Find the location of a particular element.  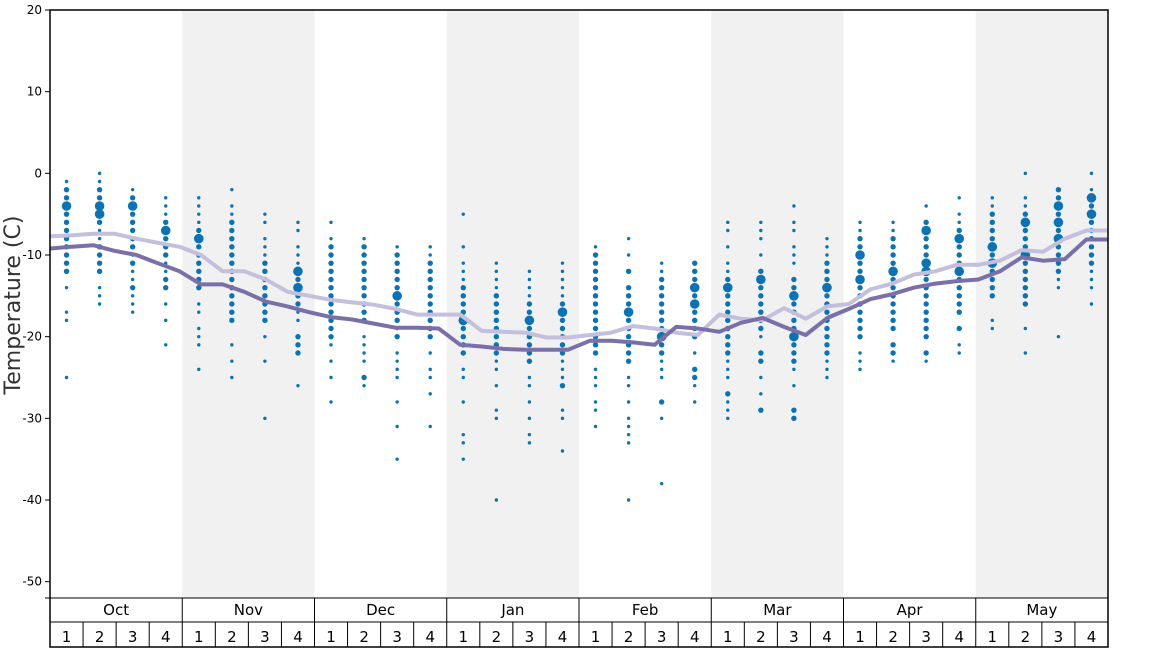

week-label: 1 is located at coordinates (860, 637).